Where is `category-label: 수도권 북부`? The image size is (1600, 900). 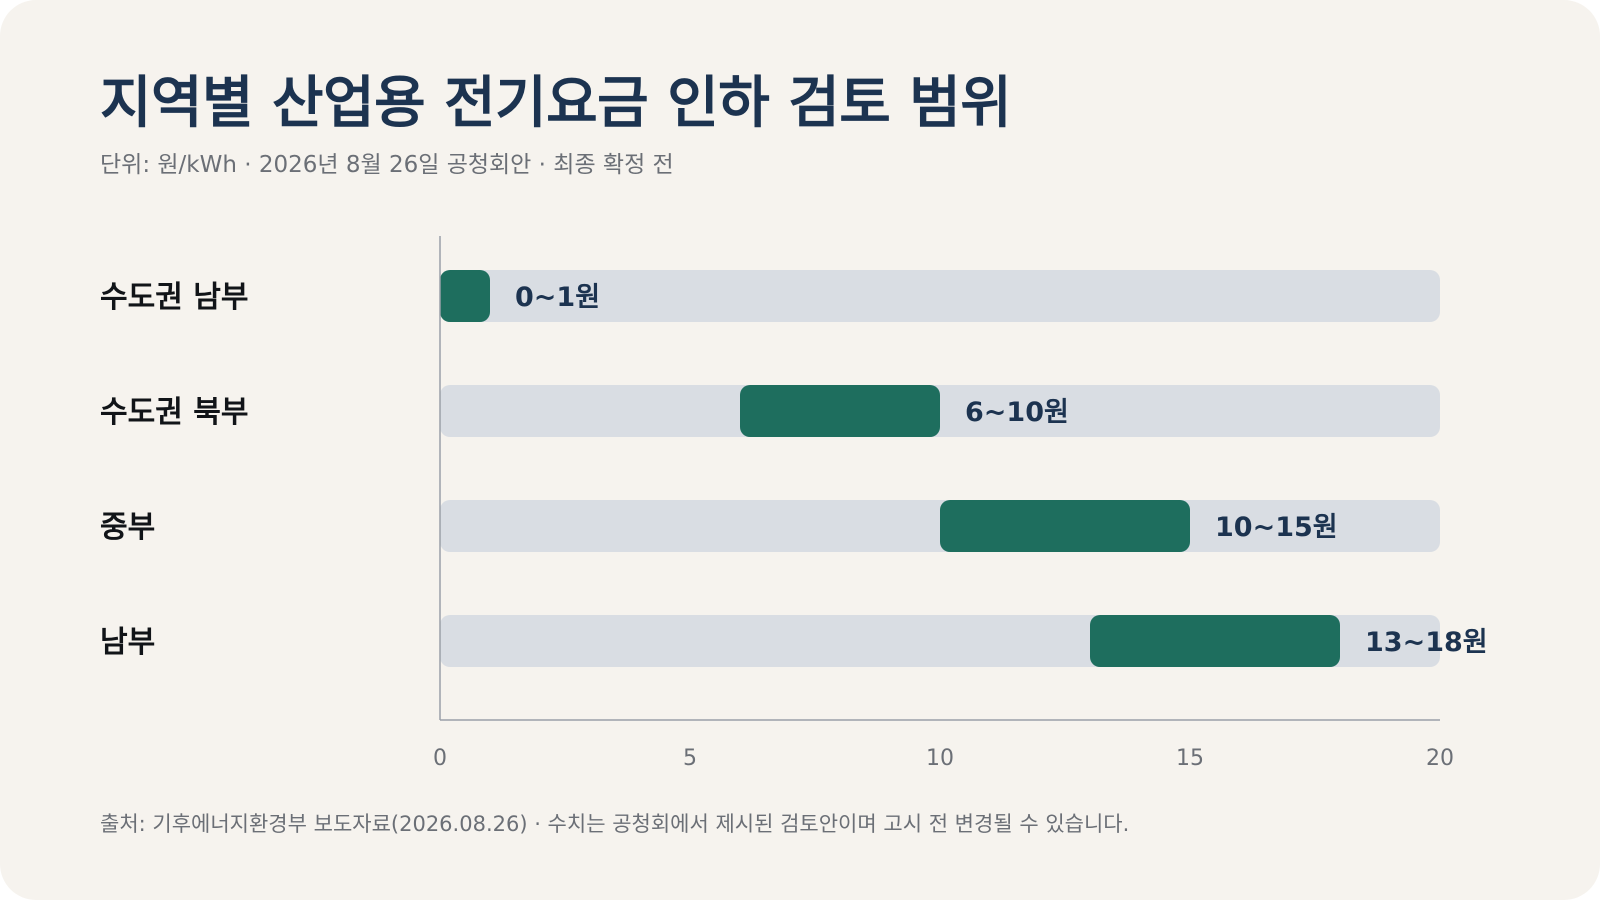
category-label: 수도권 북부 is located at coordinates (174, 412).